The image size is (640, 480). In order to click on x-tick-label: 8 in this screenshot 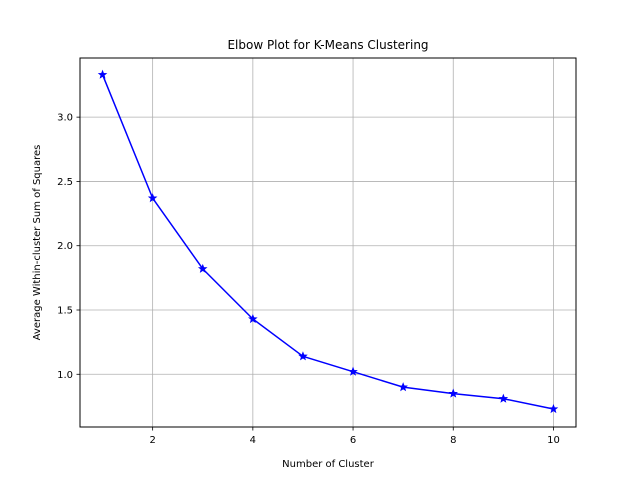, I will do `click(453, 440)`.